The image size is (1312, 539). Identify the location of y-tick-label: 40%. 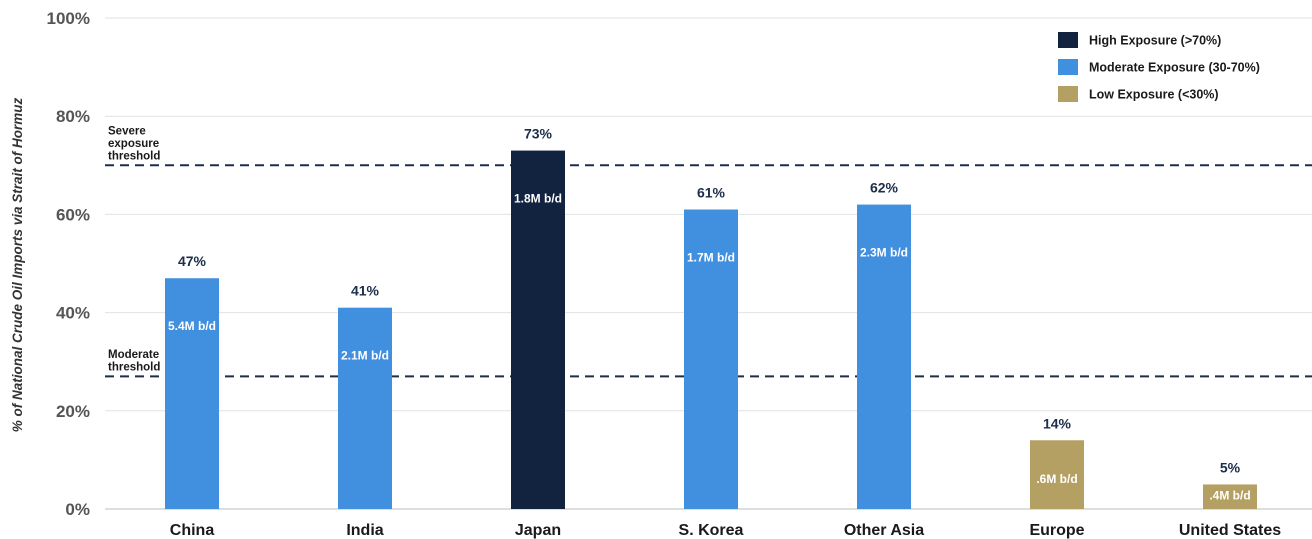
(73, 313).